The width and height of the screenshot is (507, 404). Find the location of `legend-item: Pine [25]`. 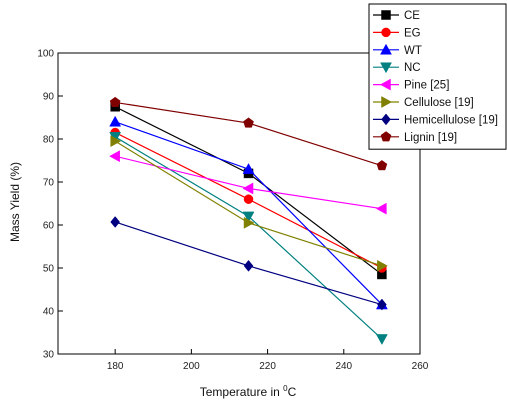

legend-item: Pine [25] is located at coordinates (411, 85).